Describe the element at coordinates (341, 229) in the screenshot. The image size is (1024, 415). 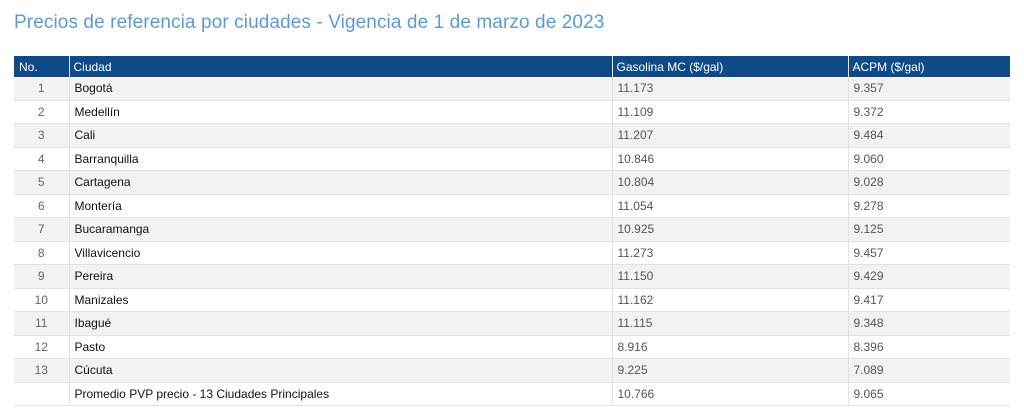
I see `cell-city: Bucaramanga` at that location.